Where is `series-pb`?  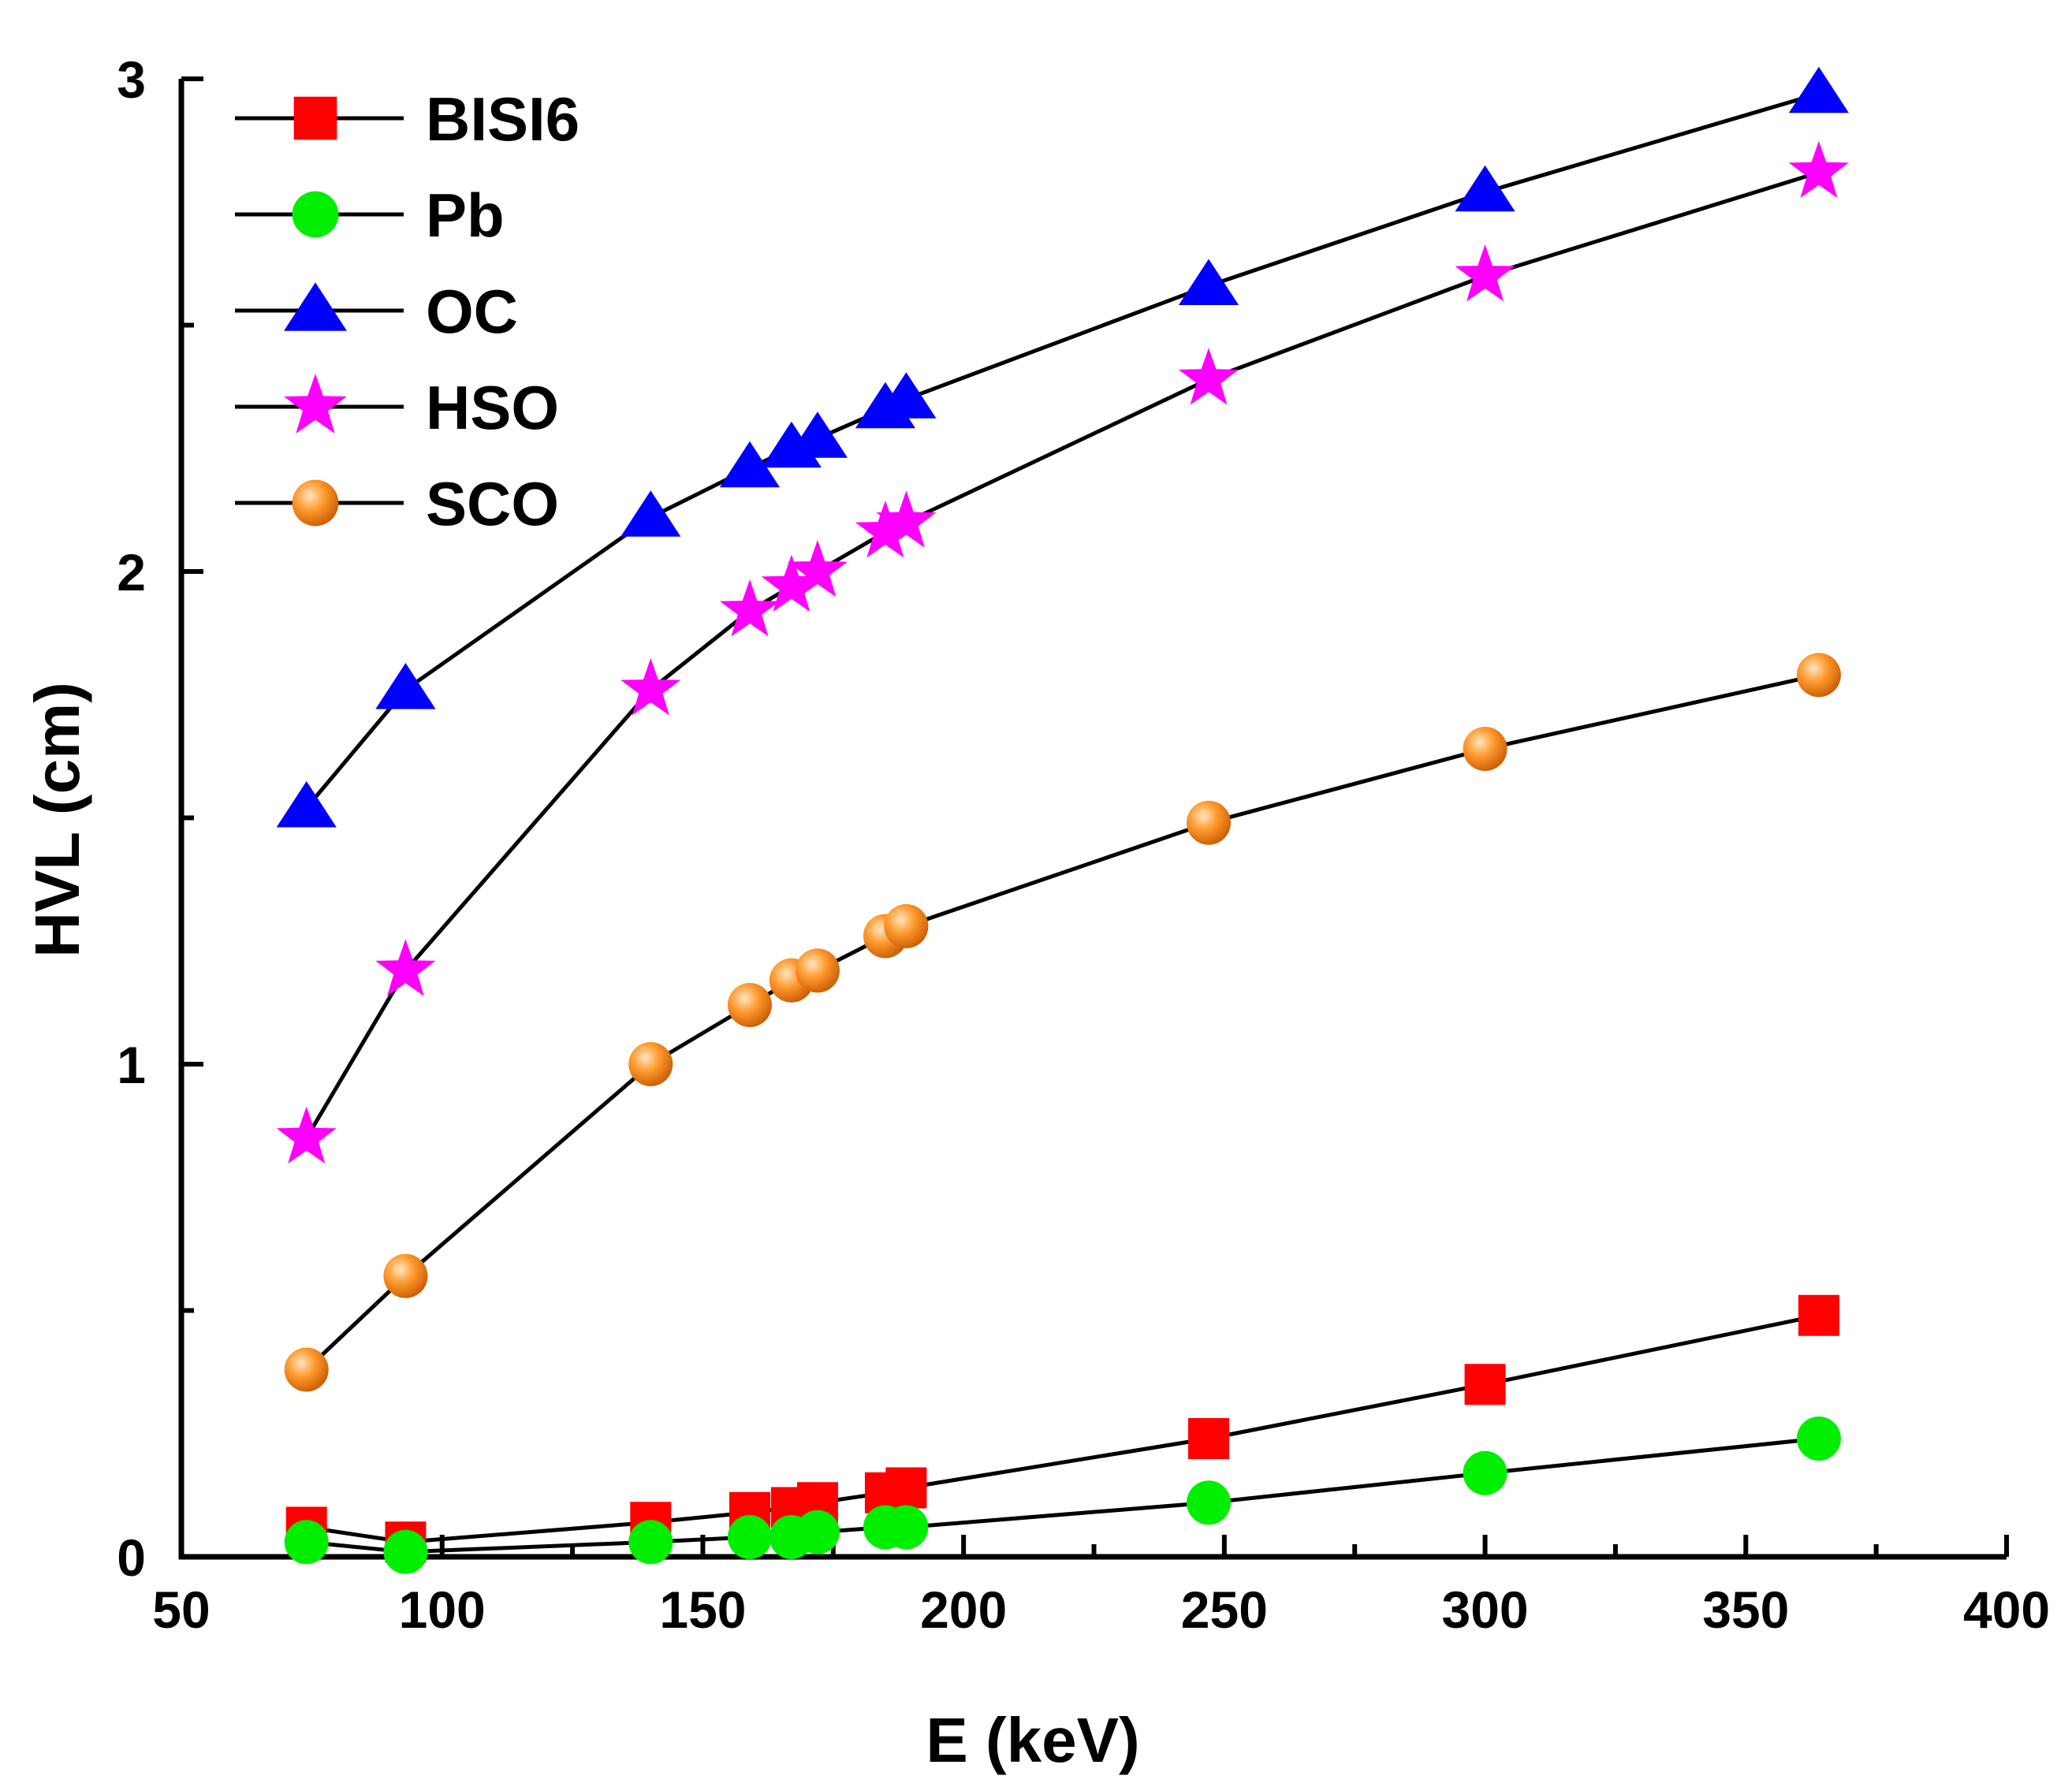 series-pb is located at coordinates (1062, 1495).